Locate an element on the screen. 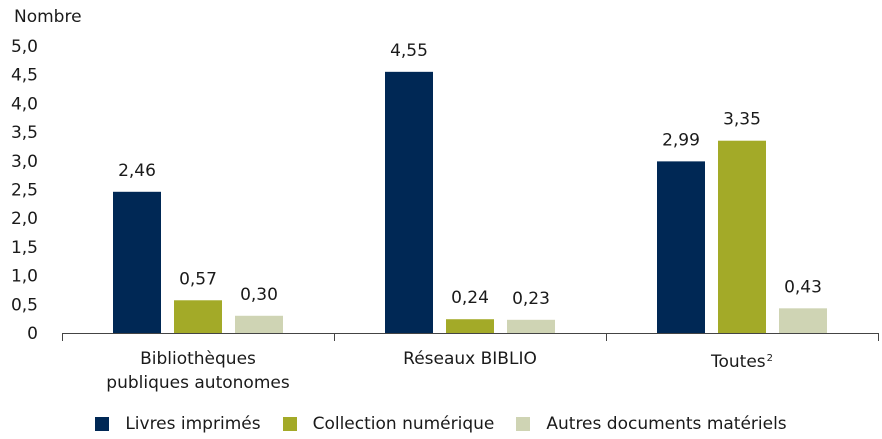 The width and height of the screenshot is (882, 439). data-label: 0,43 is located at coordinates (803, 287).